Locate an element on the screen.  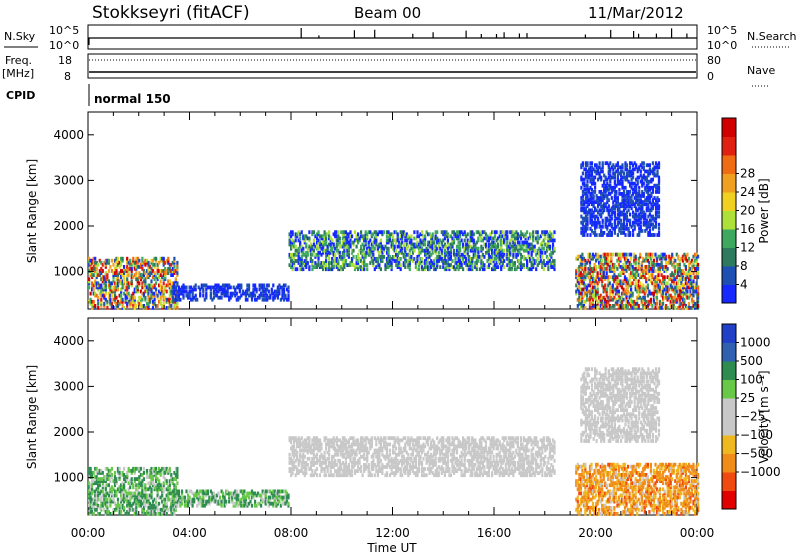
nsky-strip-frame is located at coordinates (392, 37).